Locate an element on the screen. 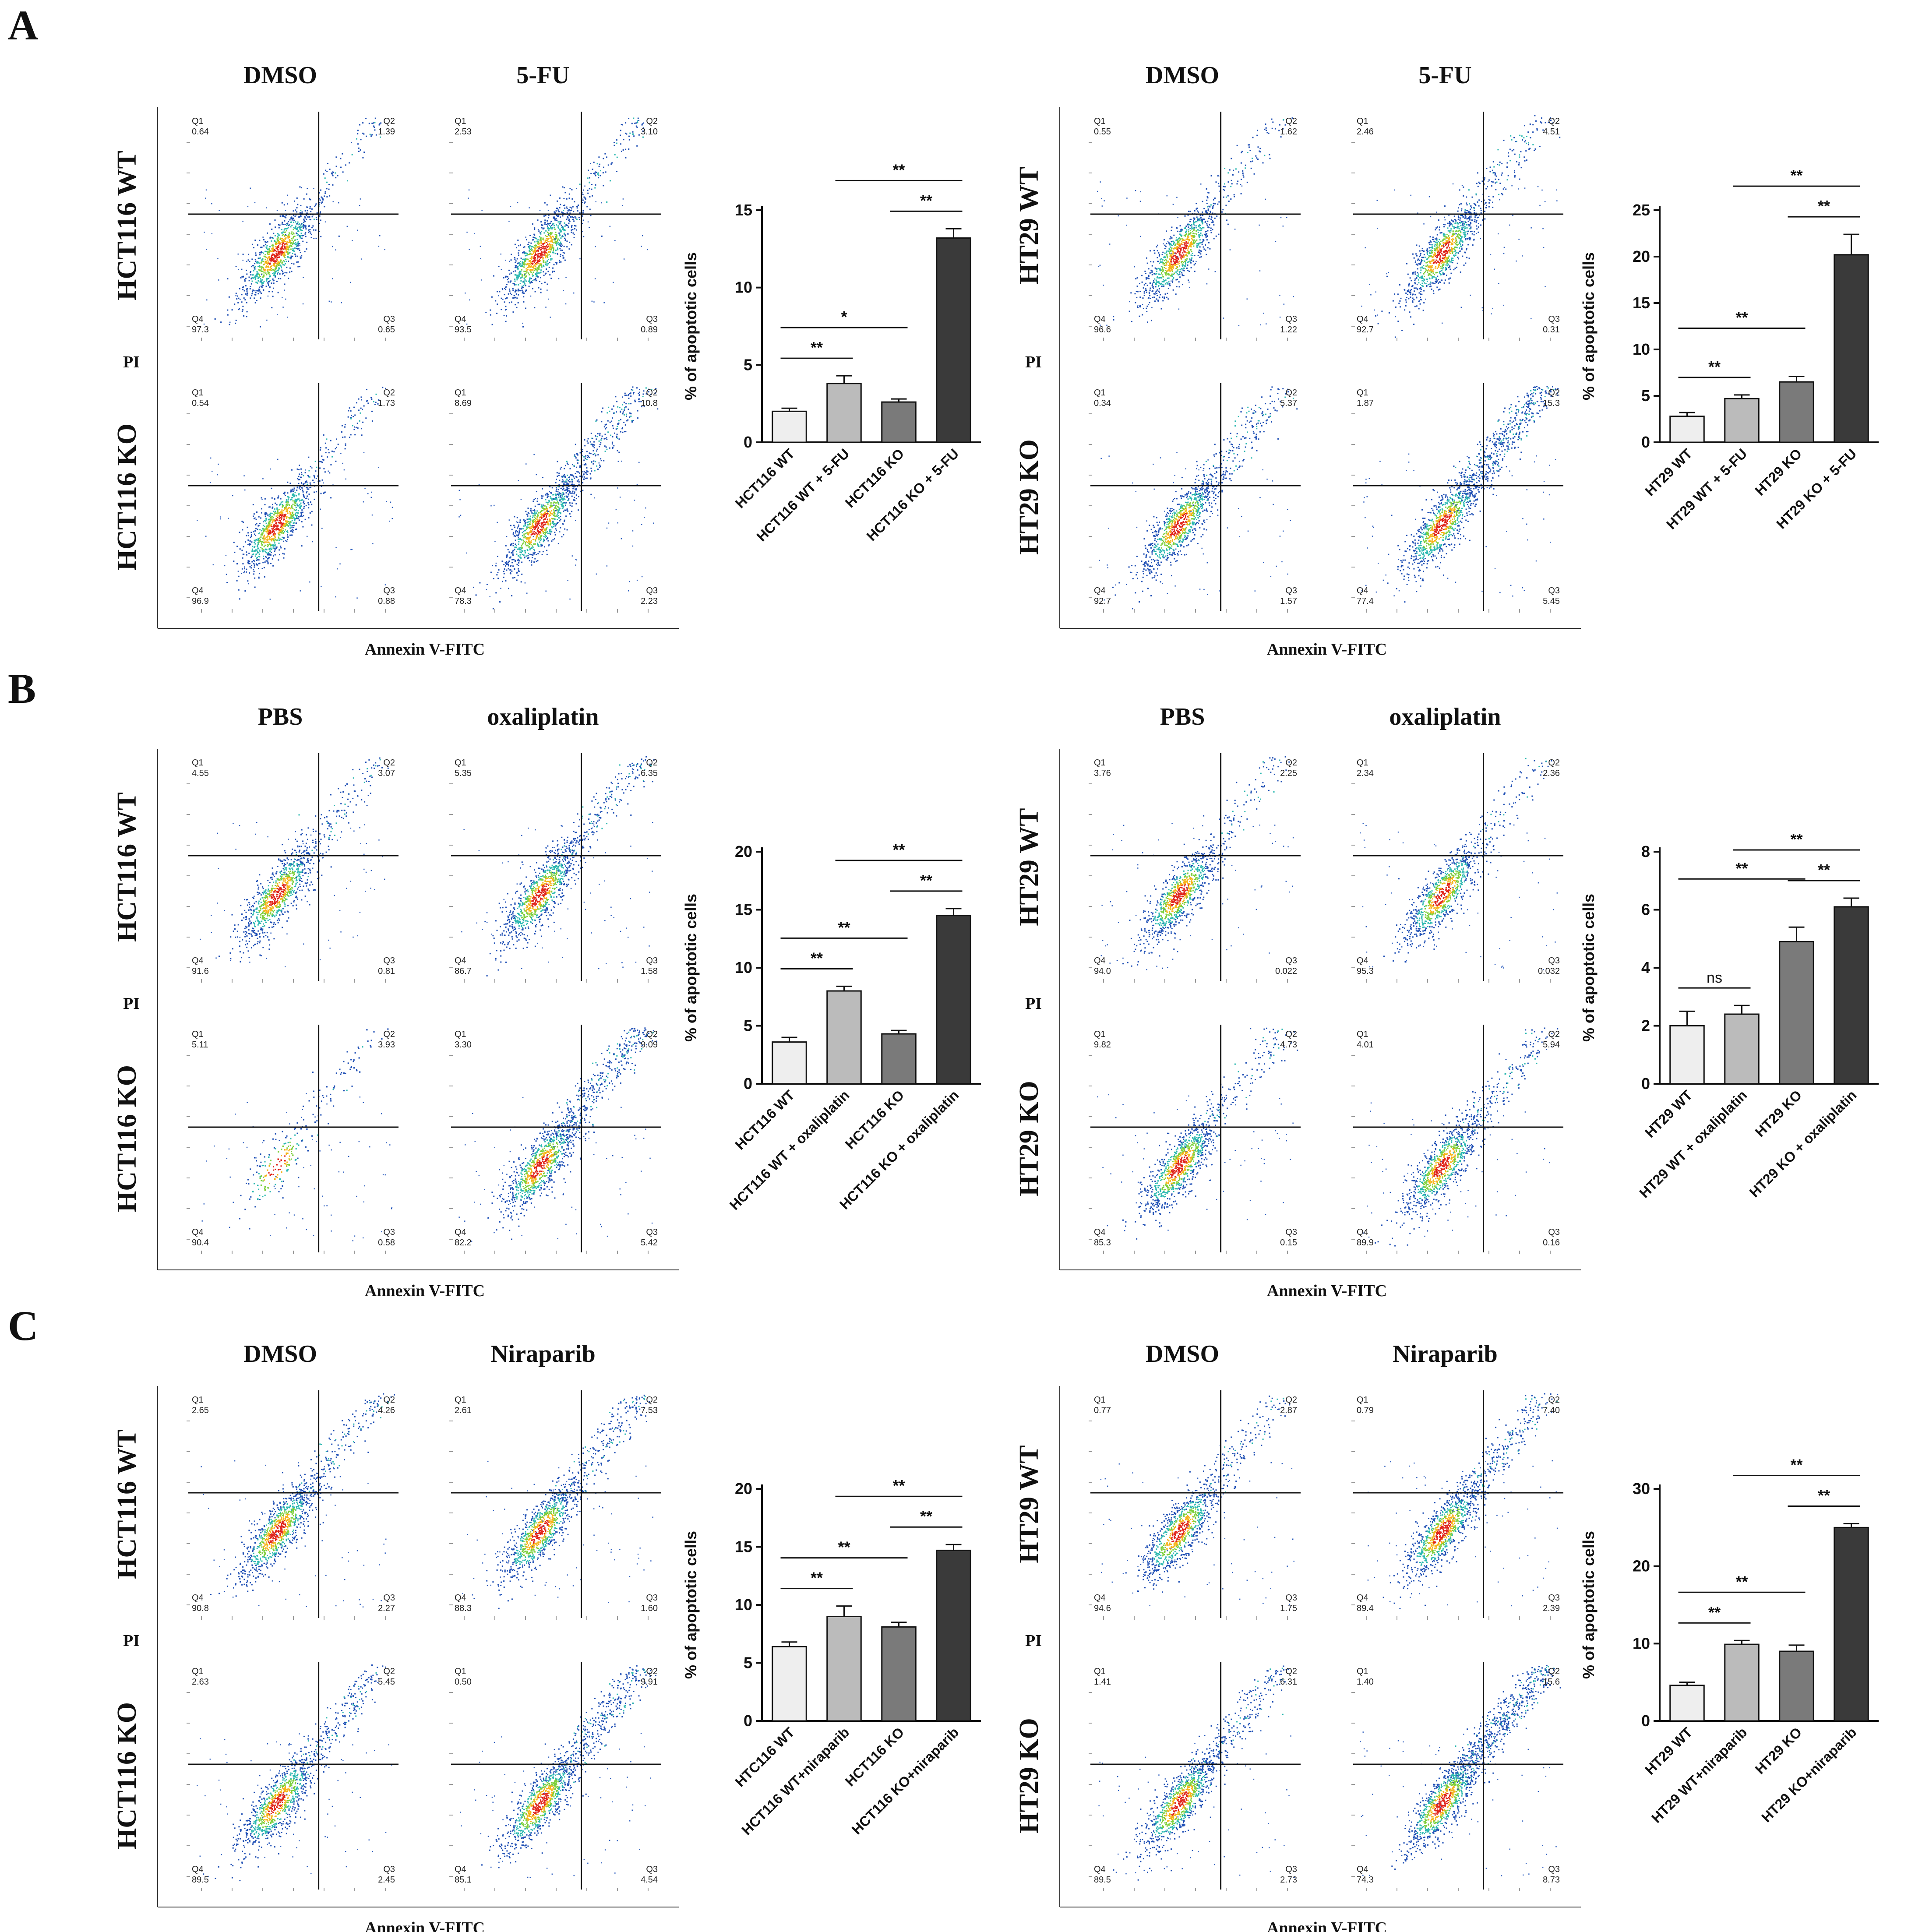  quadrant-label-q2: Q2 is located at coordinates (652, 121).